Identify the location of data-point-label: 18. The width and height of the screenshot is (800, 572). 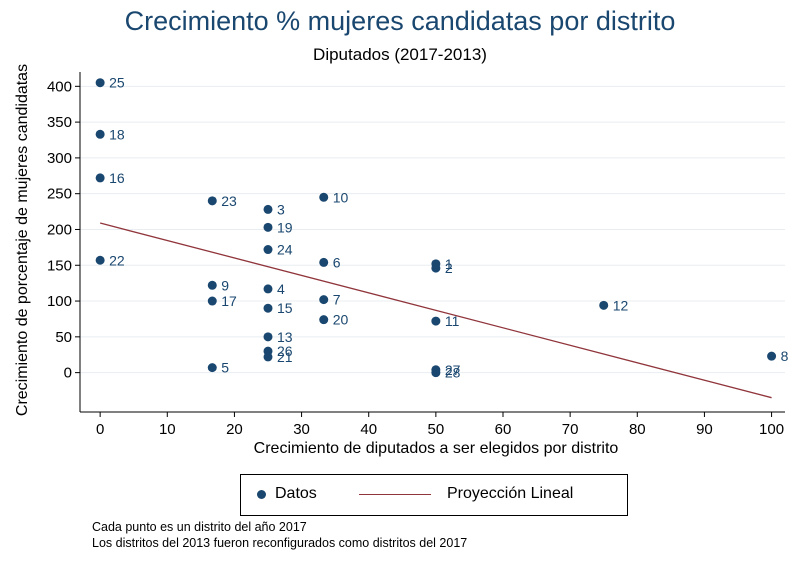
(117, 134).